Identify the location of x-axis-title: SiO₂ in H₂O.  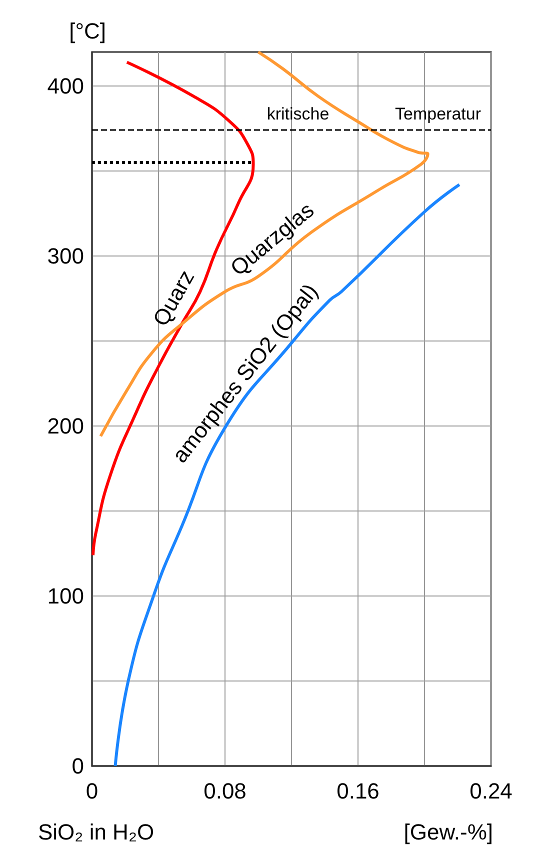
(96, 832).